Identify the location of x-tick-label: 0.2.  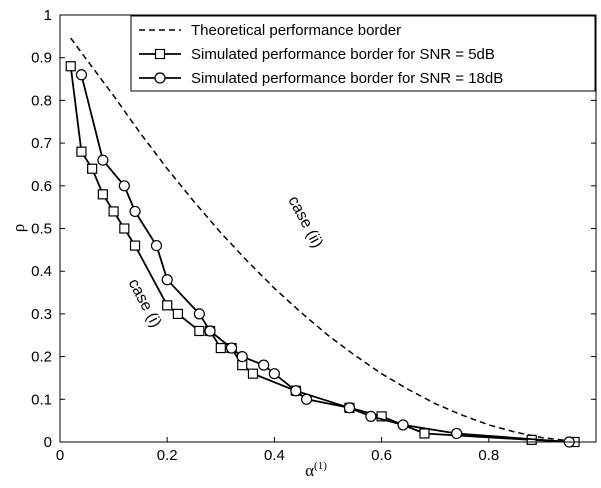
(167, 455).